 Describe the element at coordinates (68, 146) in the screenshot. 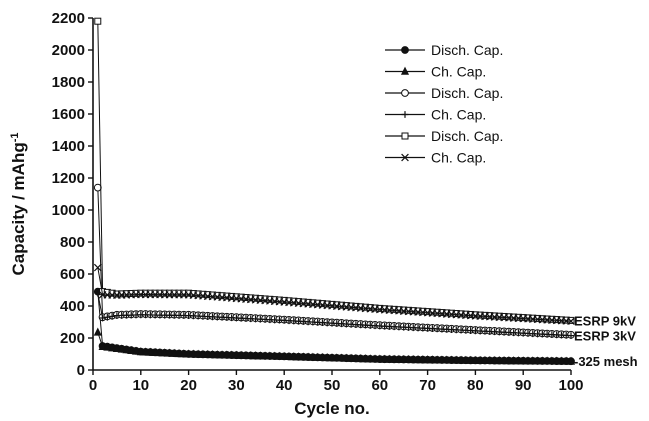

I see `y-tick-label: 1400` at that location.